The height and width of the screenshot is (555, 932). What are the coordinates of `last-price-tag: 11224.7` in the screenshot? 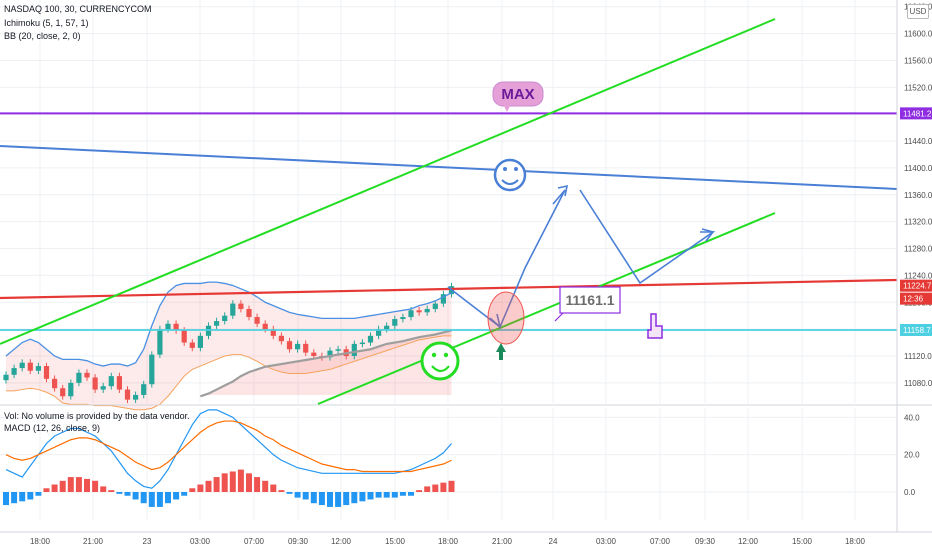 It's located at (917, 286).